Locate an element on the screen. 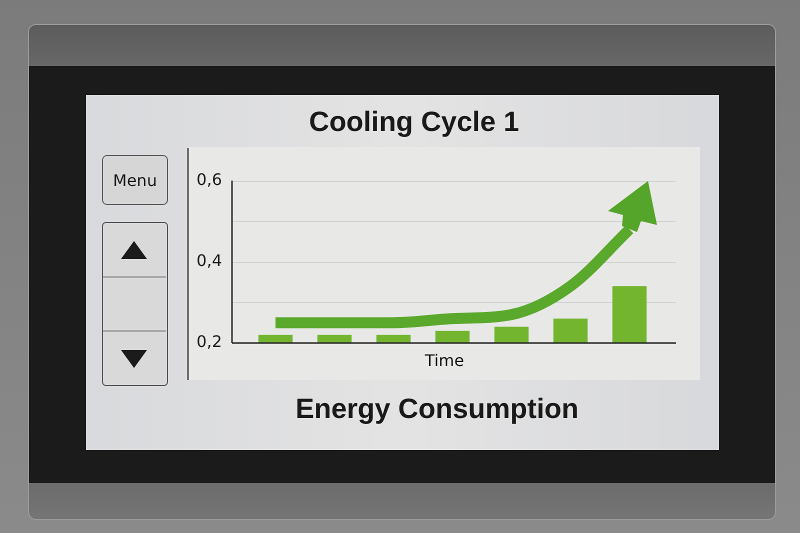 This screenshot has width=800, height=533. y-tick-label: 0,2 is located at coordinates (209, 342).